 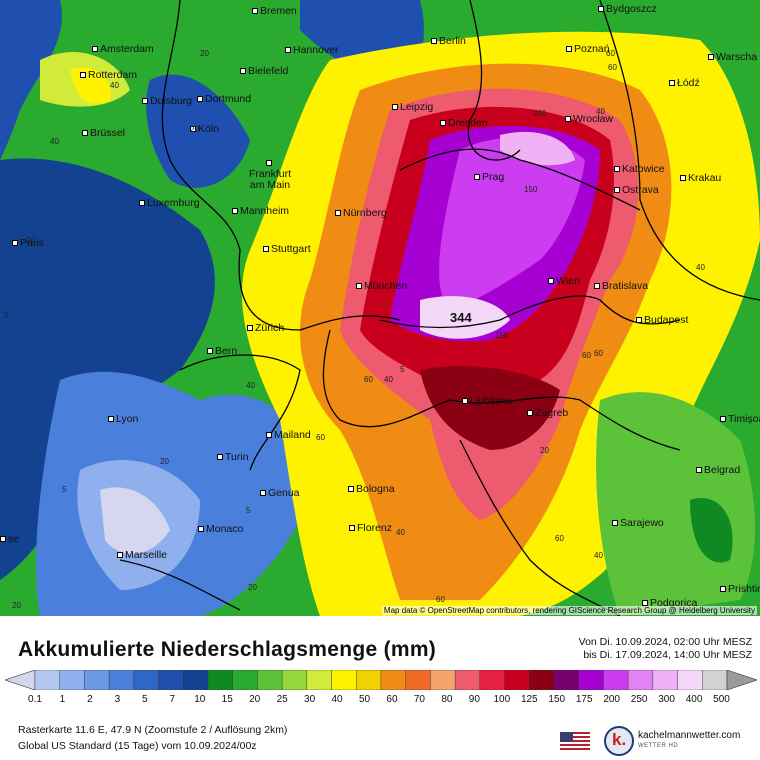 What do you see at coordinates (665, 642) in the screenshot?
I see `period-from: Von Di. 10.09.2024, 02:00 Uhr MESZ` at bounding box center [665, 642].